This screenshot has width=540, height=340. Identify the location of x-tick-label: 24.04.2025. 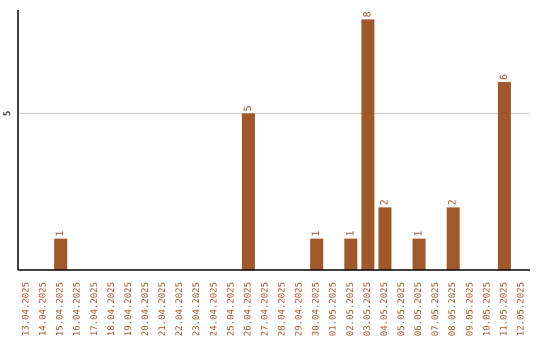
(214, 309).